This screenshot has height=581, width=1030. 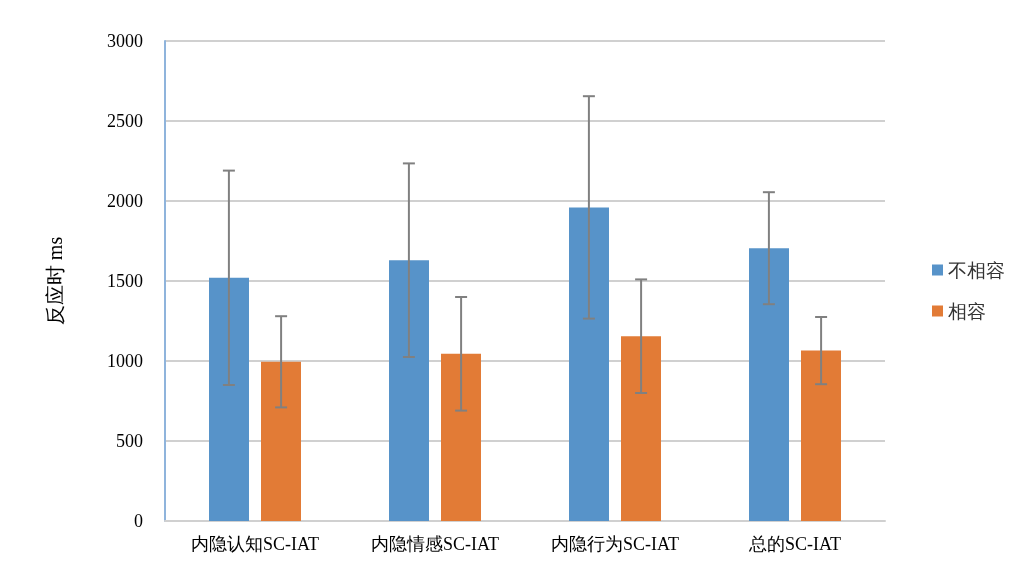 What do you see at coordinates (55, 281) in the screenshot?
I see `y-axis-title: 反应时 ms` at bounding box center [55, 281].